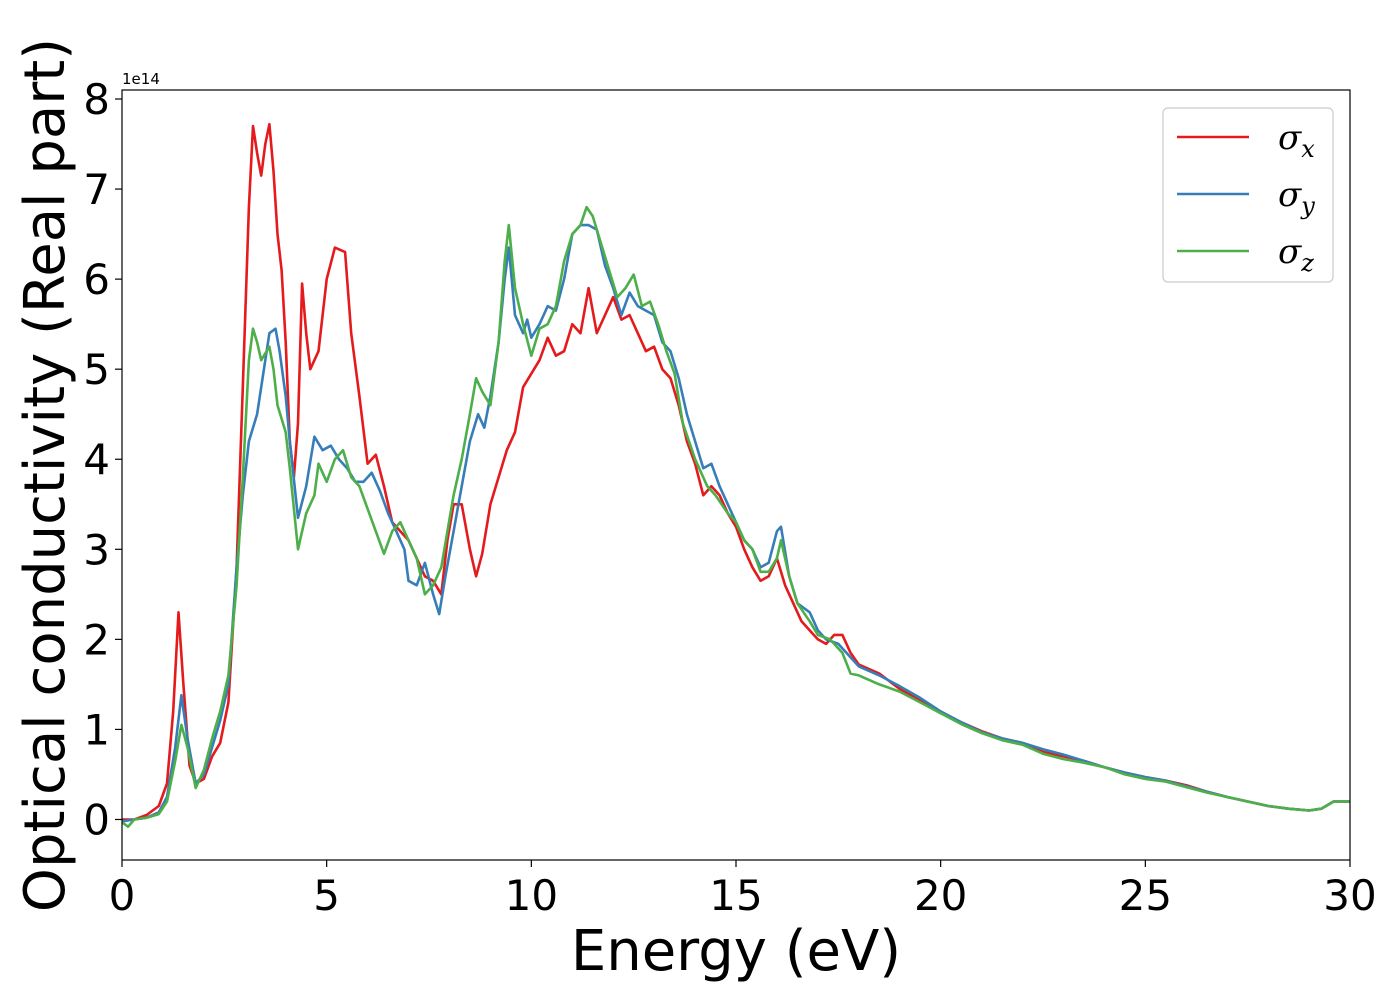 The height and width of the screenshot is (1000, 1400). What do you see at coordinates (96, 279) in the screenshot?
I see `y-tick-label: 6` at bounding box center [96, 279].